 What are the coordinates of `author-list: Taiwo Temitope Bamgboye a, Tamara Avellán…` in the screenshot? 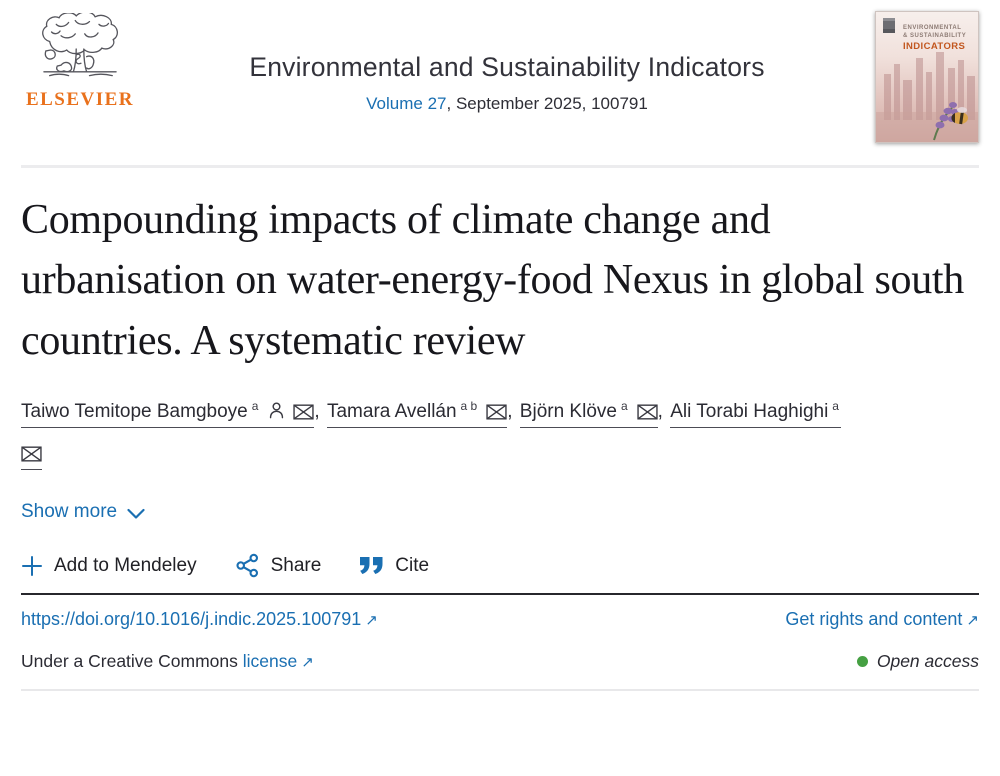 It's located at (500, 433).